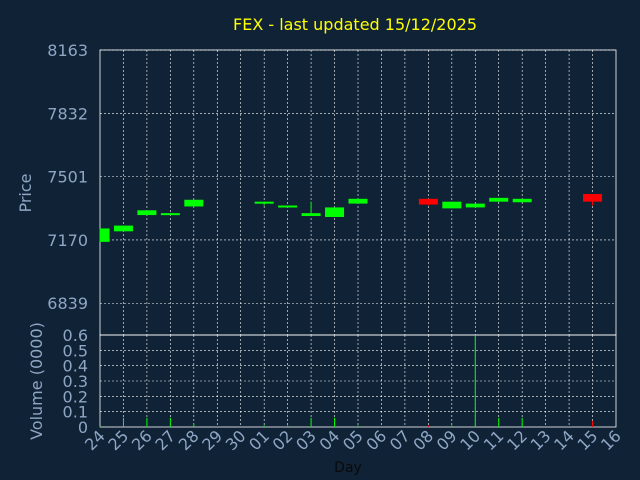  What do you see at coordinates (75, 396) in the screenshot?
I see `volume-tick-label: 0.2` at bounding box center [75, 396].